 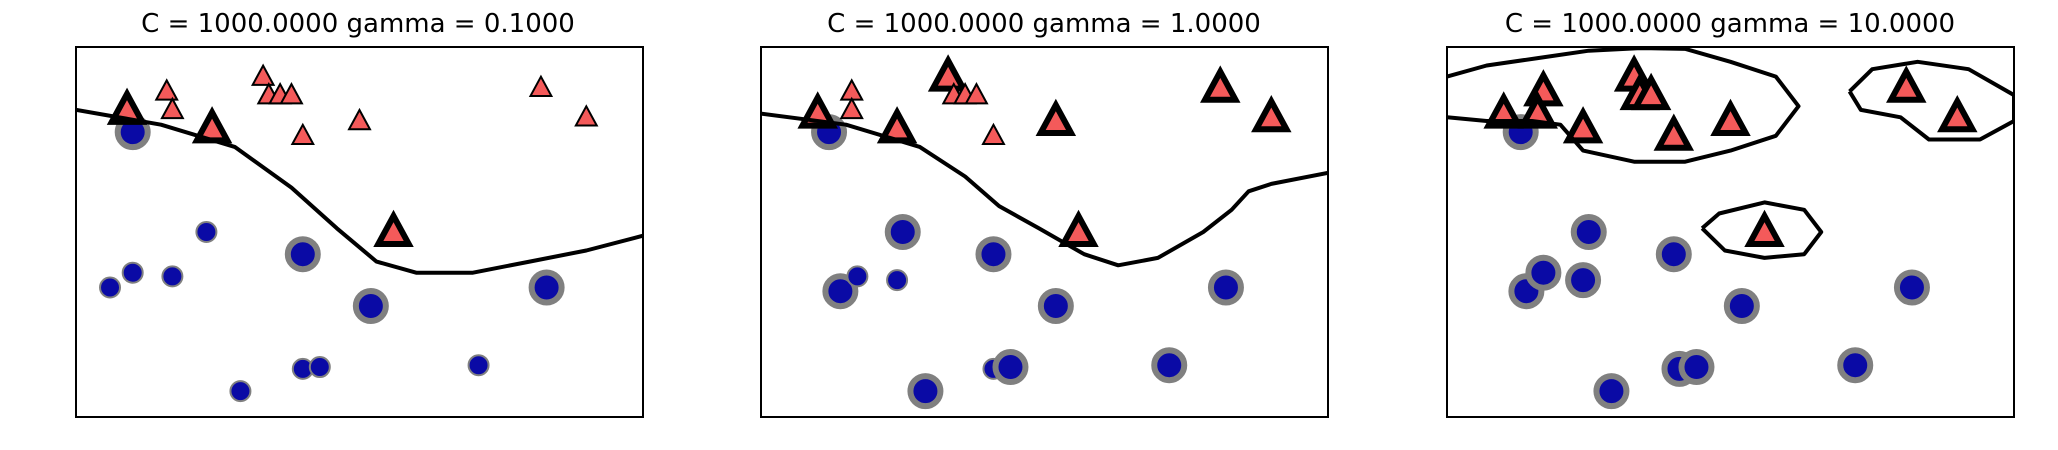 I want to click on panel-title: C = 1000.0000 gamma = 1.0000, so click(x=1044, y=24).